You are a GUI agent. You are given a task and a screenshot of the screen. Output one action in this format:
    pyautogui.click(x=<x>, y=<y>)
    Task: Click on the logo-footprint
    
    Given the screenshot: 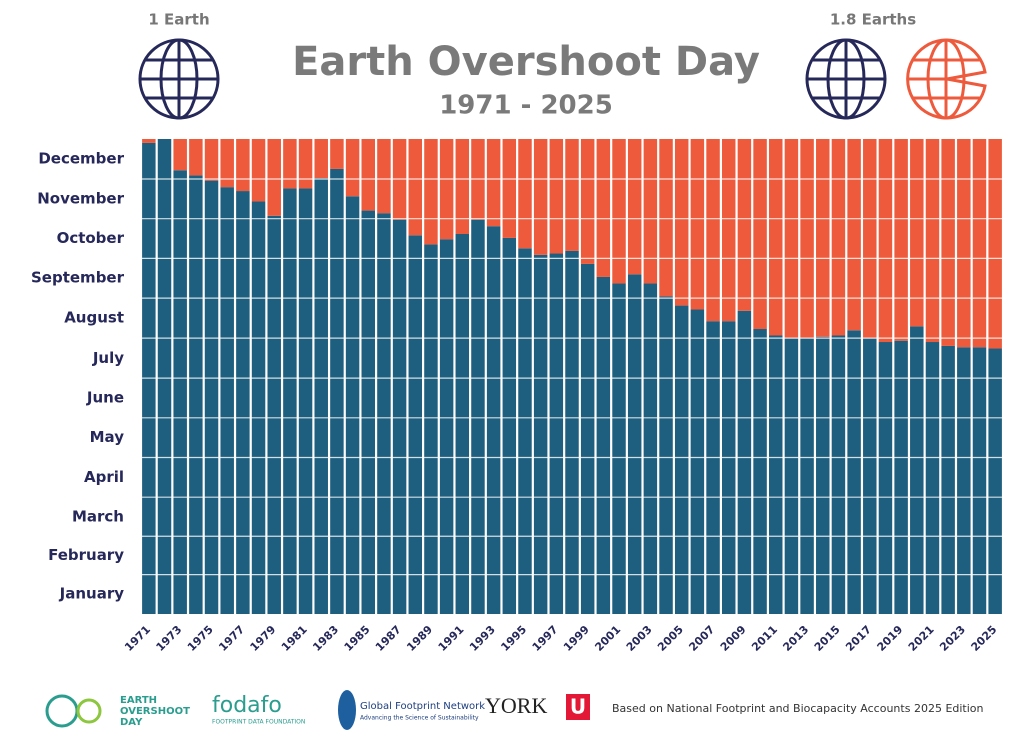 What is the action you would take?
    pyautogui.click(x=347, y=710)
    